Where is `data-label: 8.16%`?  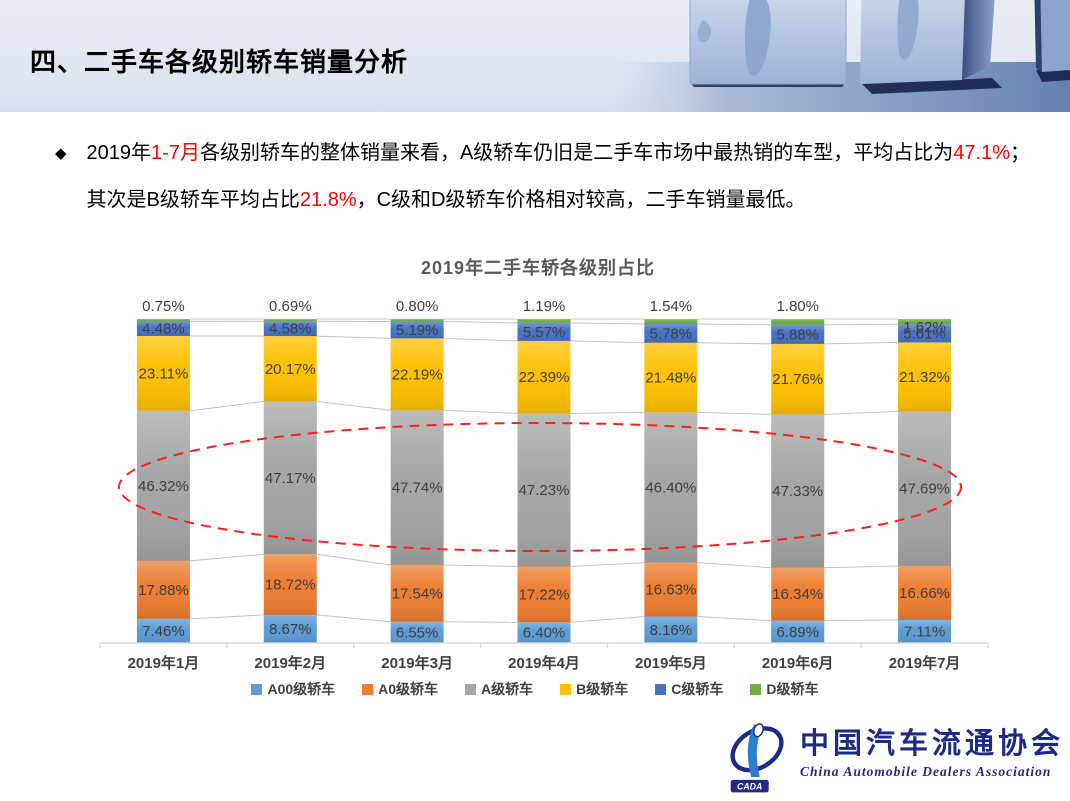
data-label: 8.16% is located at coordinates (671, 630).